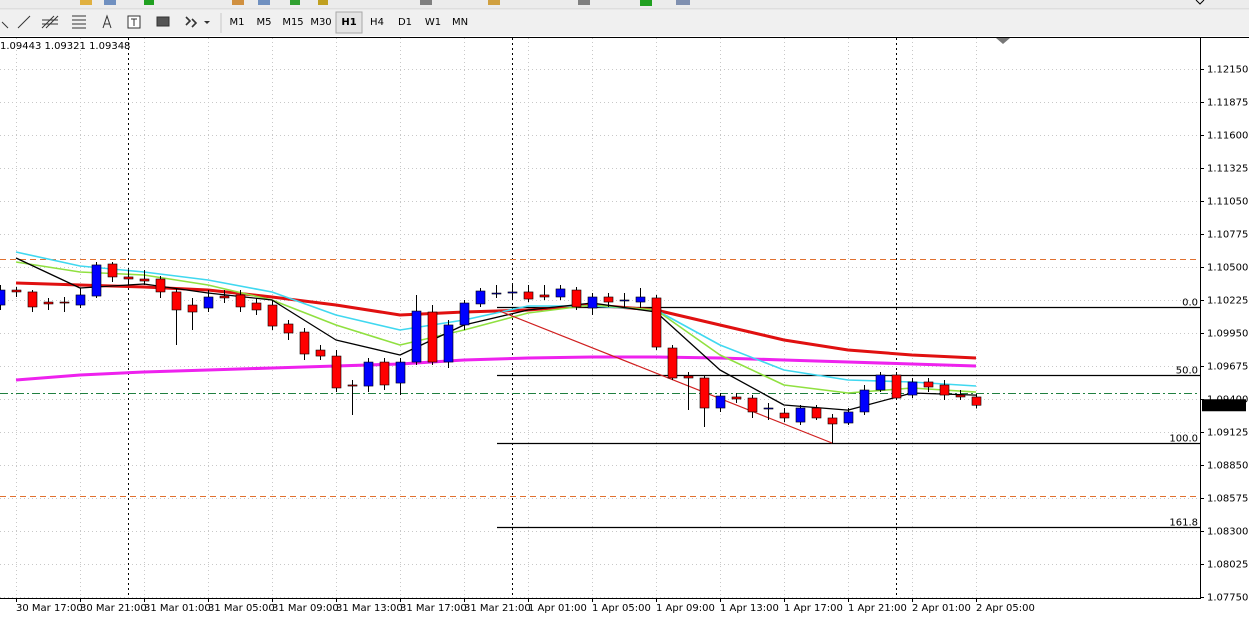  What do you see at coordinates (1227, 367) in the screenshot?
I see `y-tick-label: 1.09675` at bounding box center [1227, 367].